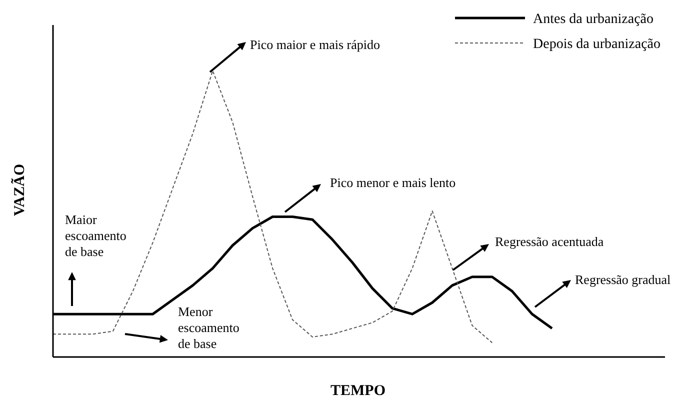 This screenshot has height=403, width=690. Describe the element at coordinates (209, 327) in the screenshot. I see `annotation: Menor escoamento de base` at that location.